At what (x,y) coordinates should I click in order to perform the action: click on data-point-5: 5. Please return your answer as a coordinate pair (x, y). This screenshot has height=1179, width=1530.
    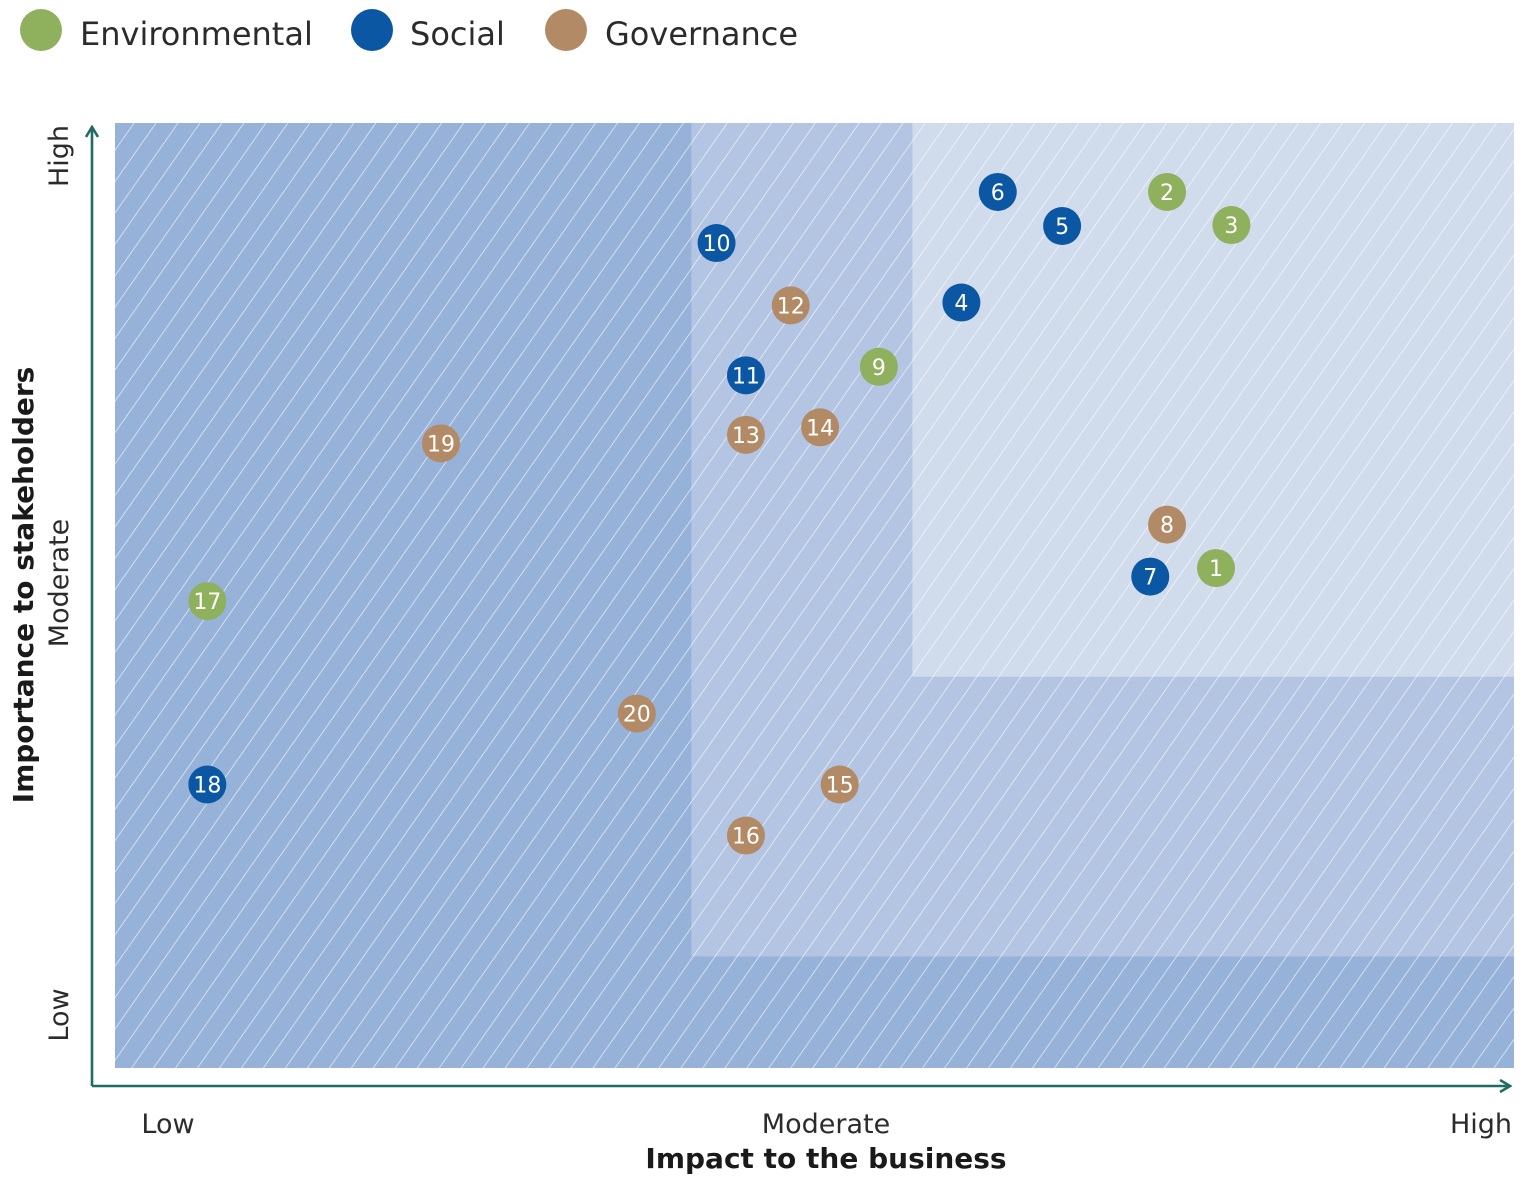
    Looking at the image, I should click on (1062, 226).